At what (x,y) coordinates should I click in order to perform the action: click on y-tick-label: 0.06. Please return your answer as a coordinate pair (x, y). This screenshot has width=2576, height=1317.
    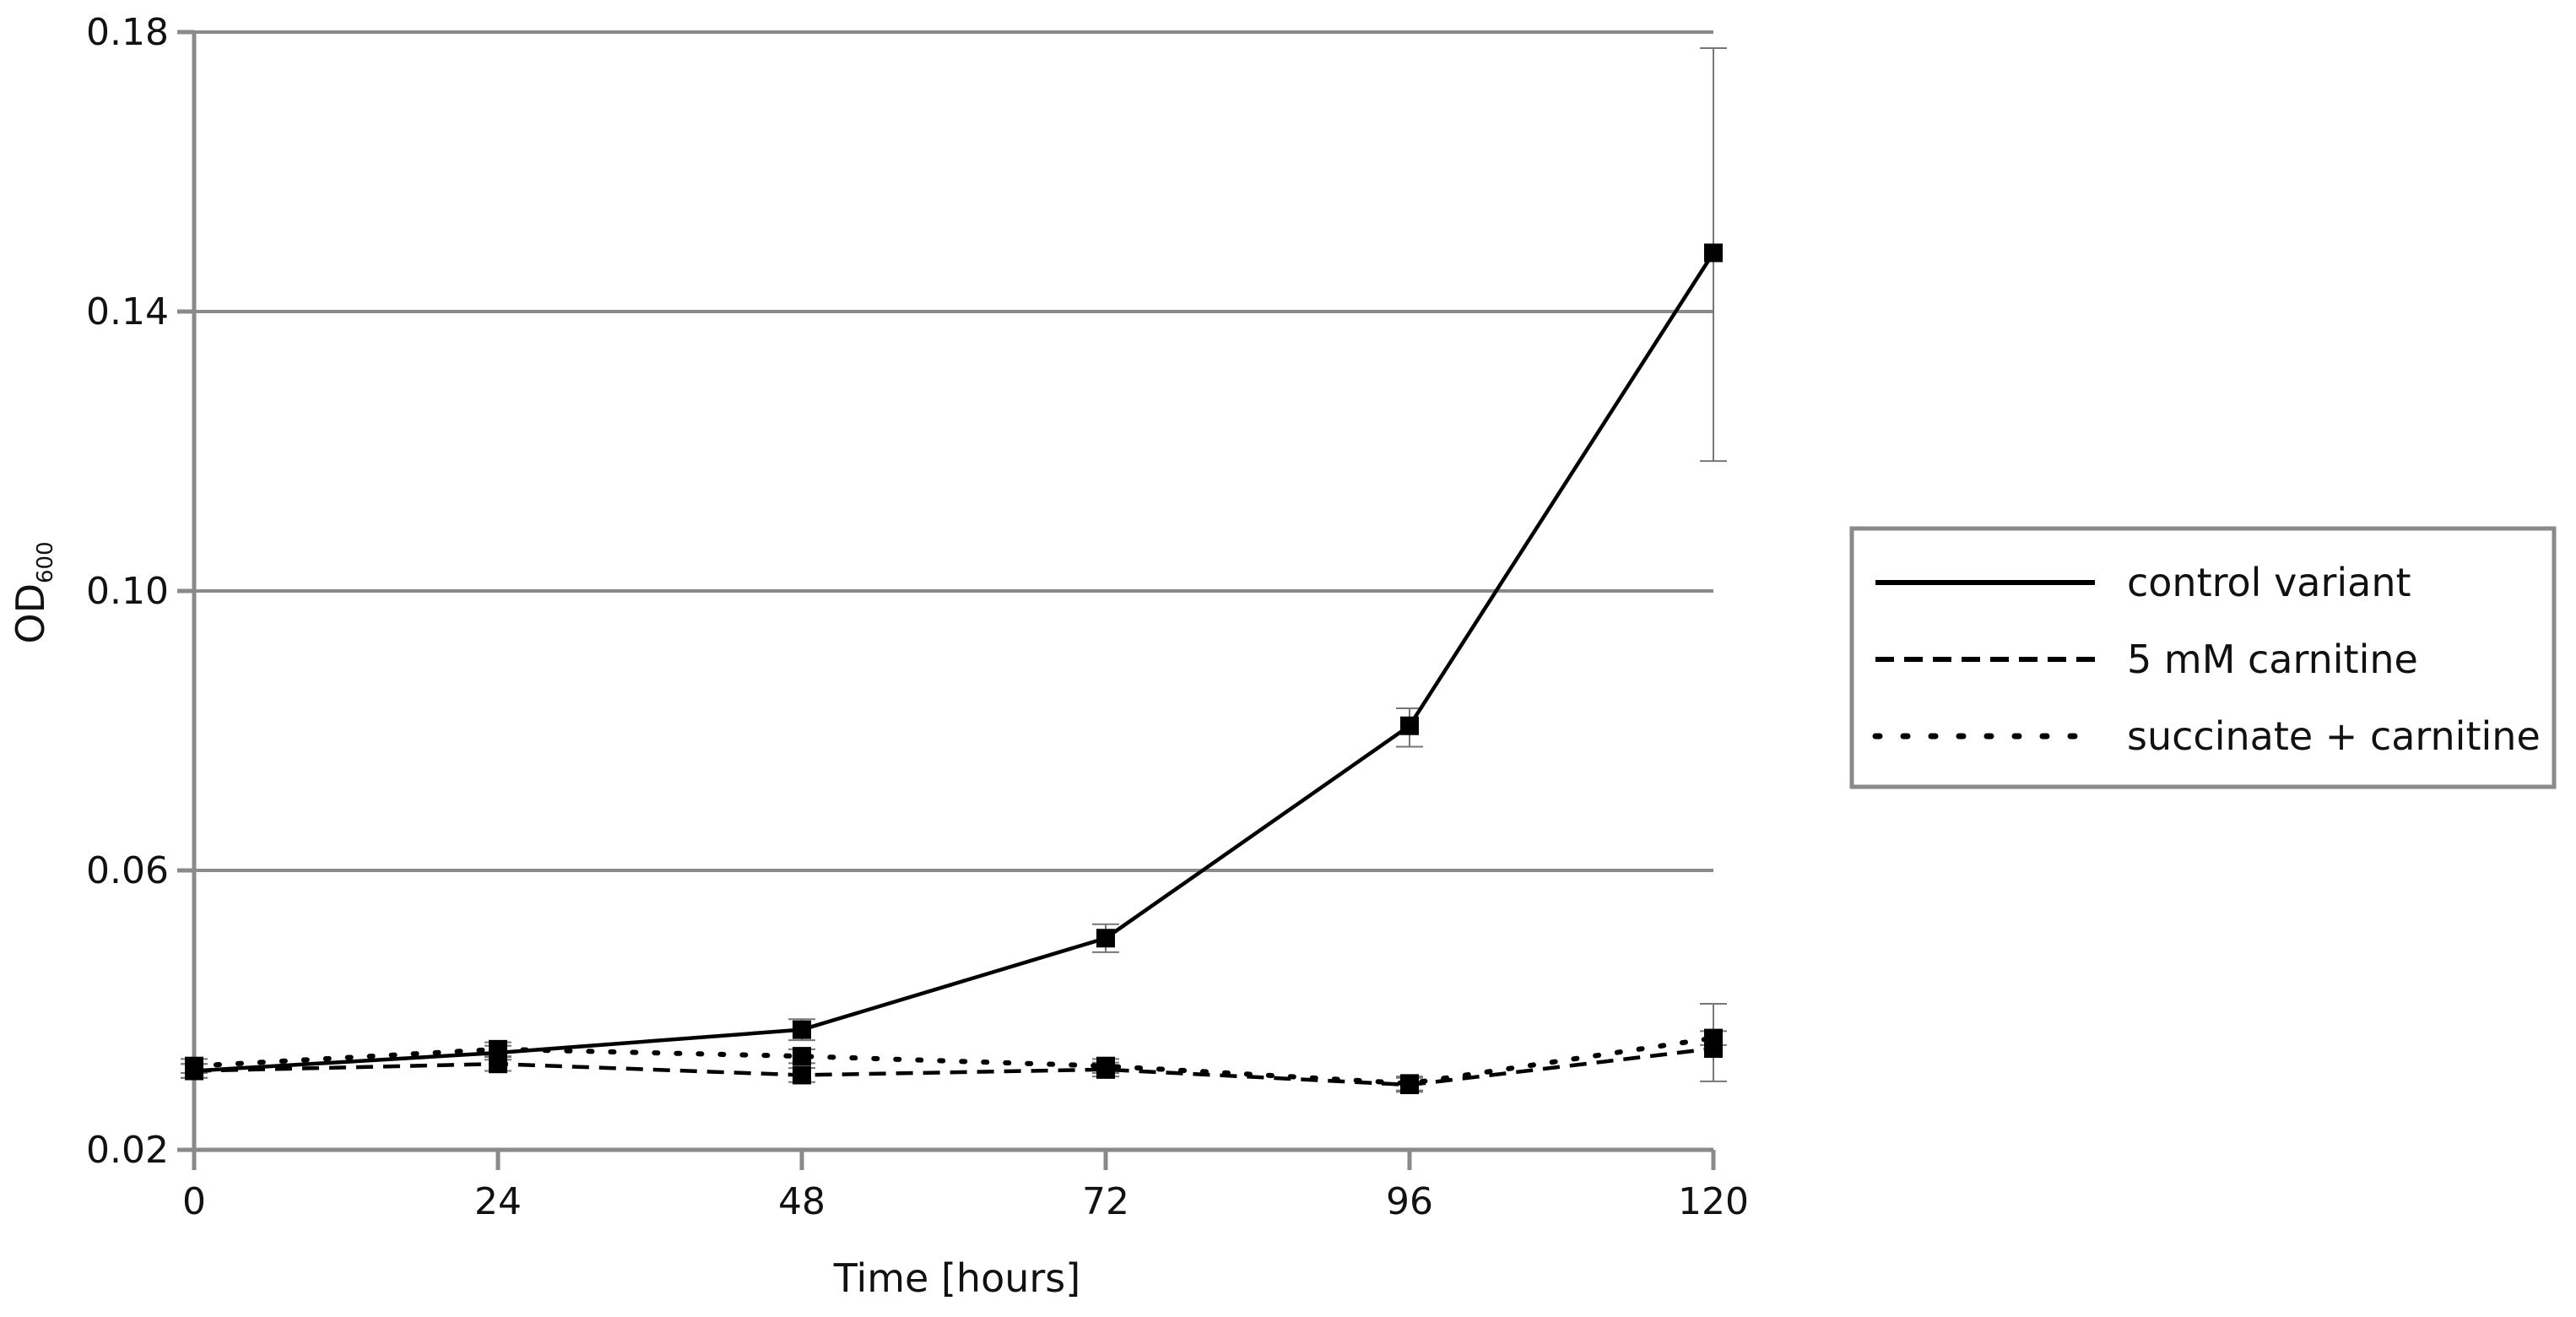
    Looking at the image, I should click on (128, 870).